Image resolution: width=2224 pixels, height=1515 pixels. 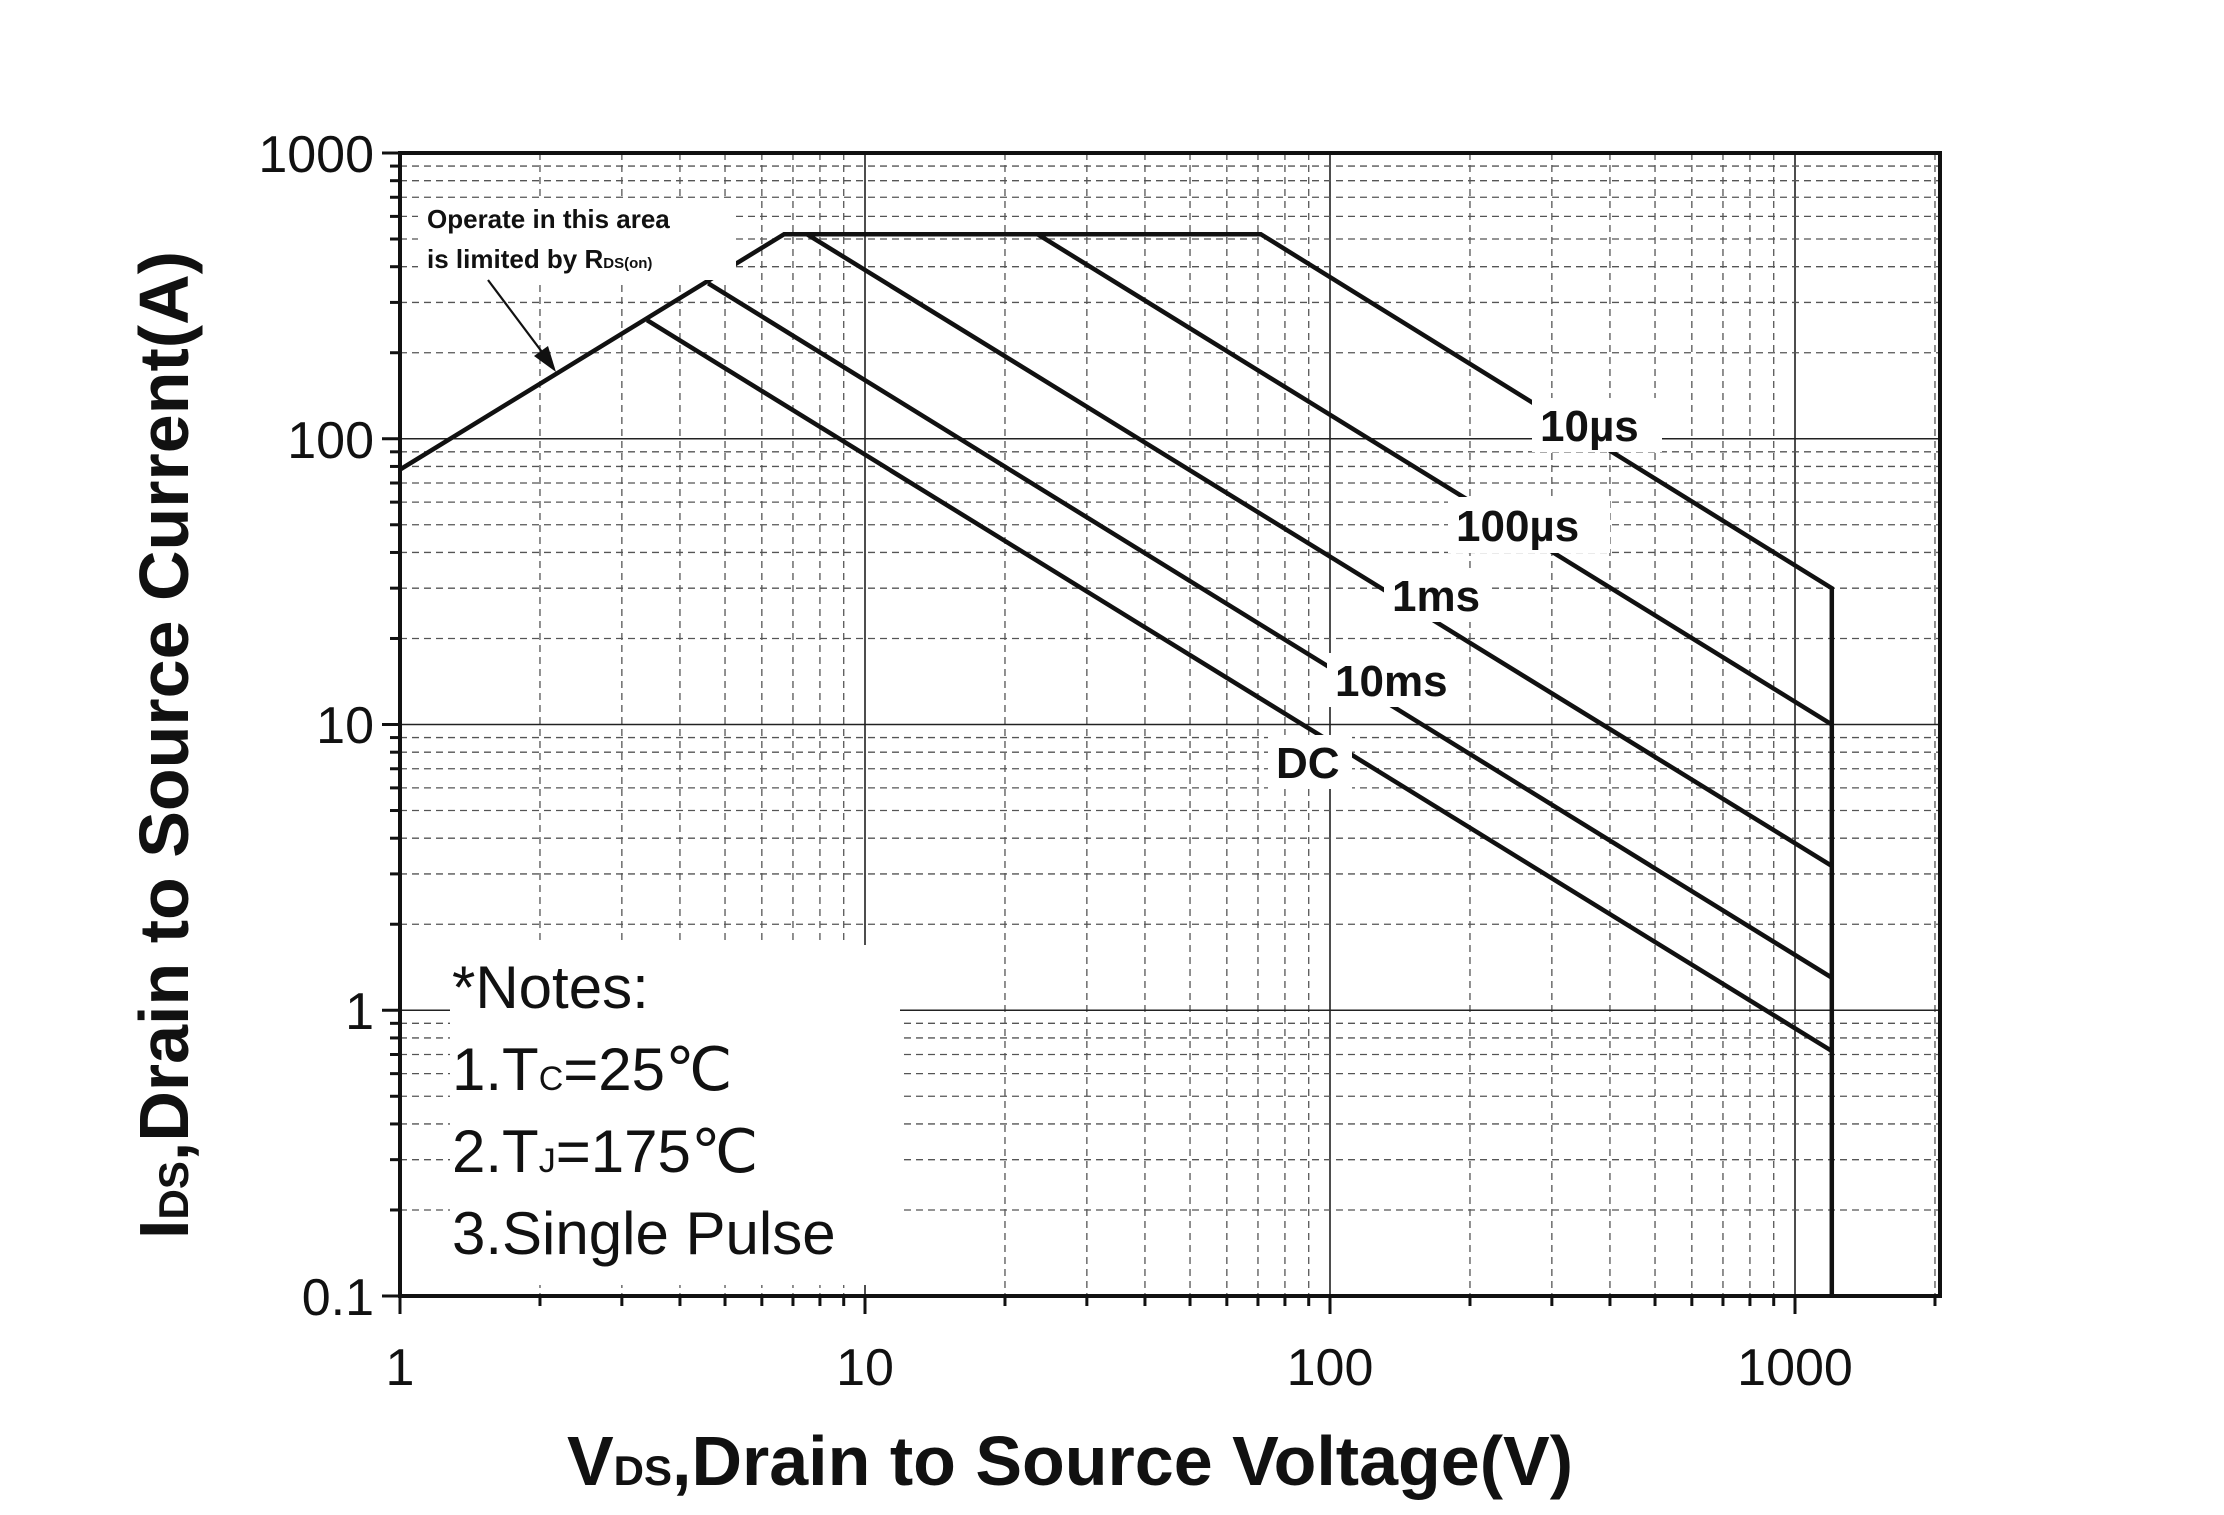 What do you see at coordinates (164, 1228) in the screenshot?
I see `y-axis-title-main: I` at bounding box center [164, 1228].